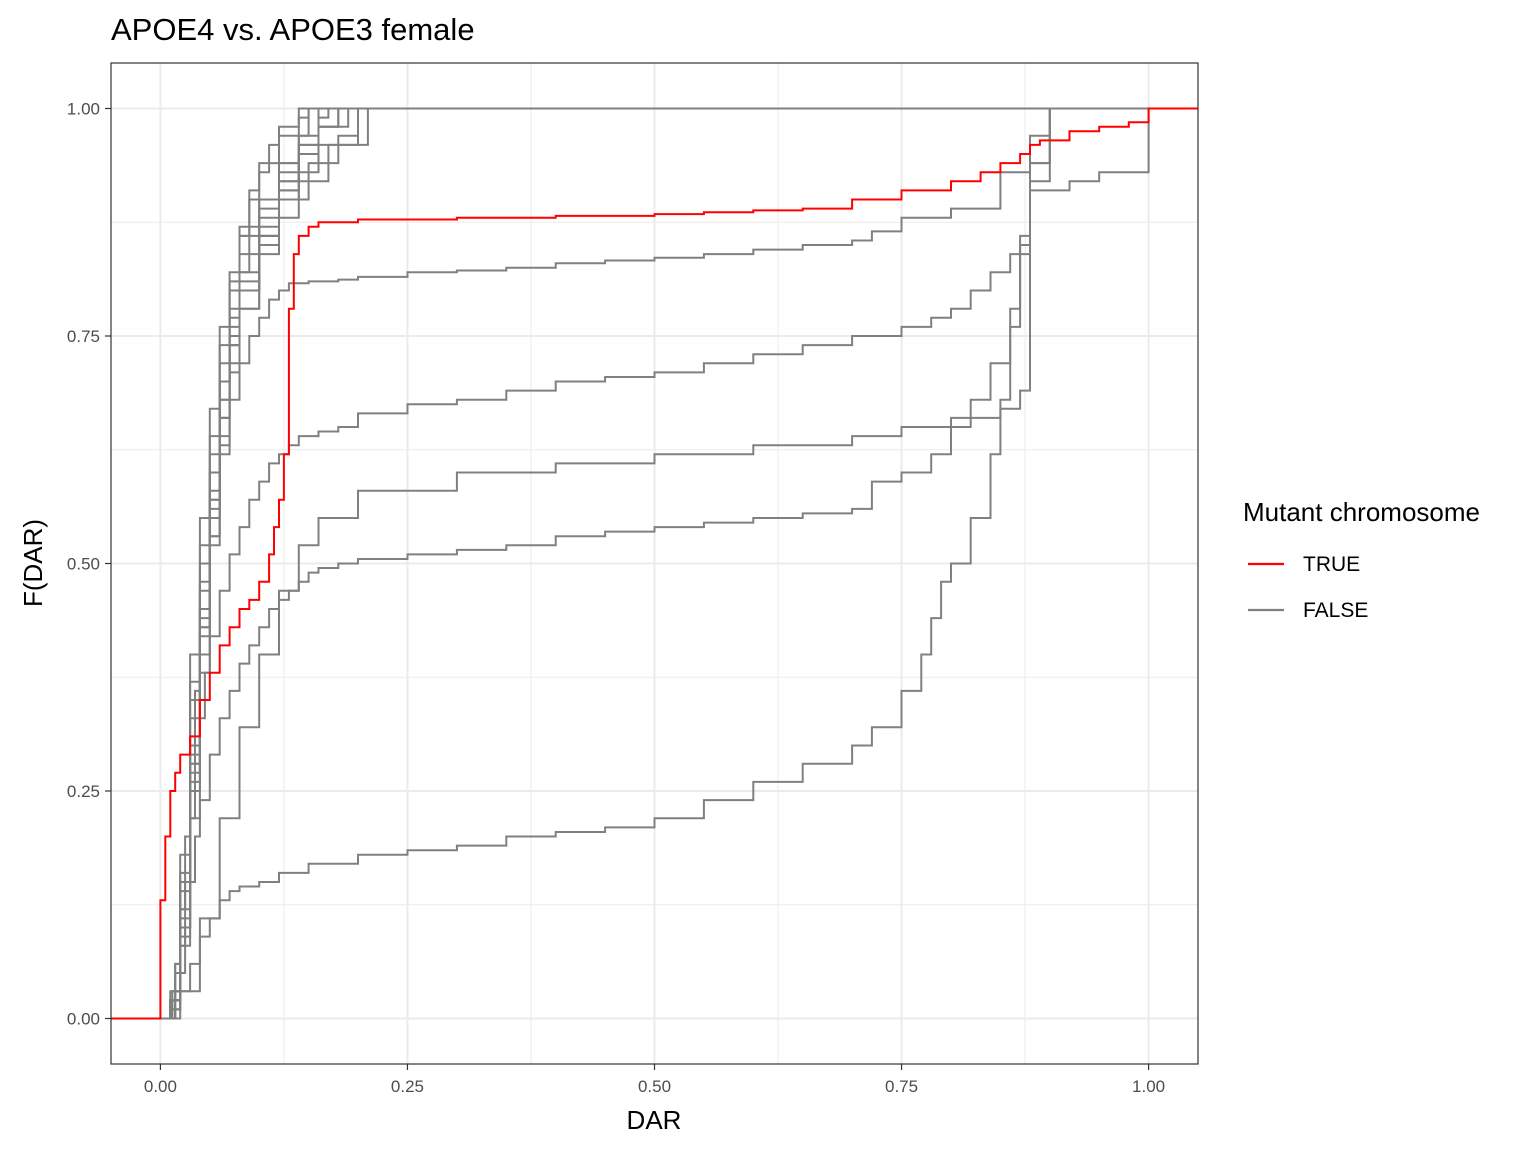 This screenshot has width=1536, height=1152. Describe the element at coordinates (1331, 564) in the screenshot. I see `legend-label-true: TRUE` at that location.